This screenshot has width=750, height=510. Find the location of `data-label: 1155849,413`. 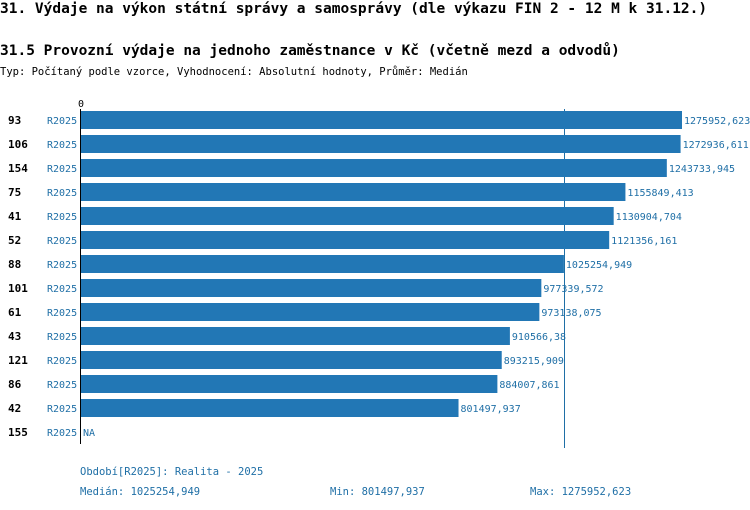

data-label: 1155849,413 is located at coordinates (660, 193).